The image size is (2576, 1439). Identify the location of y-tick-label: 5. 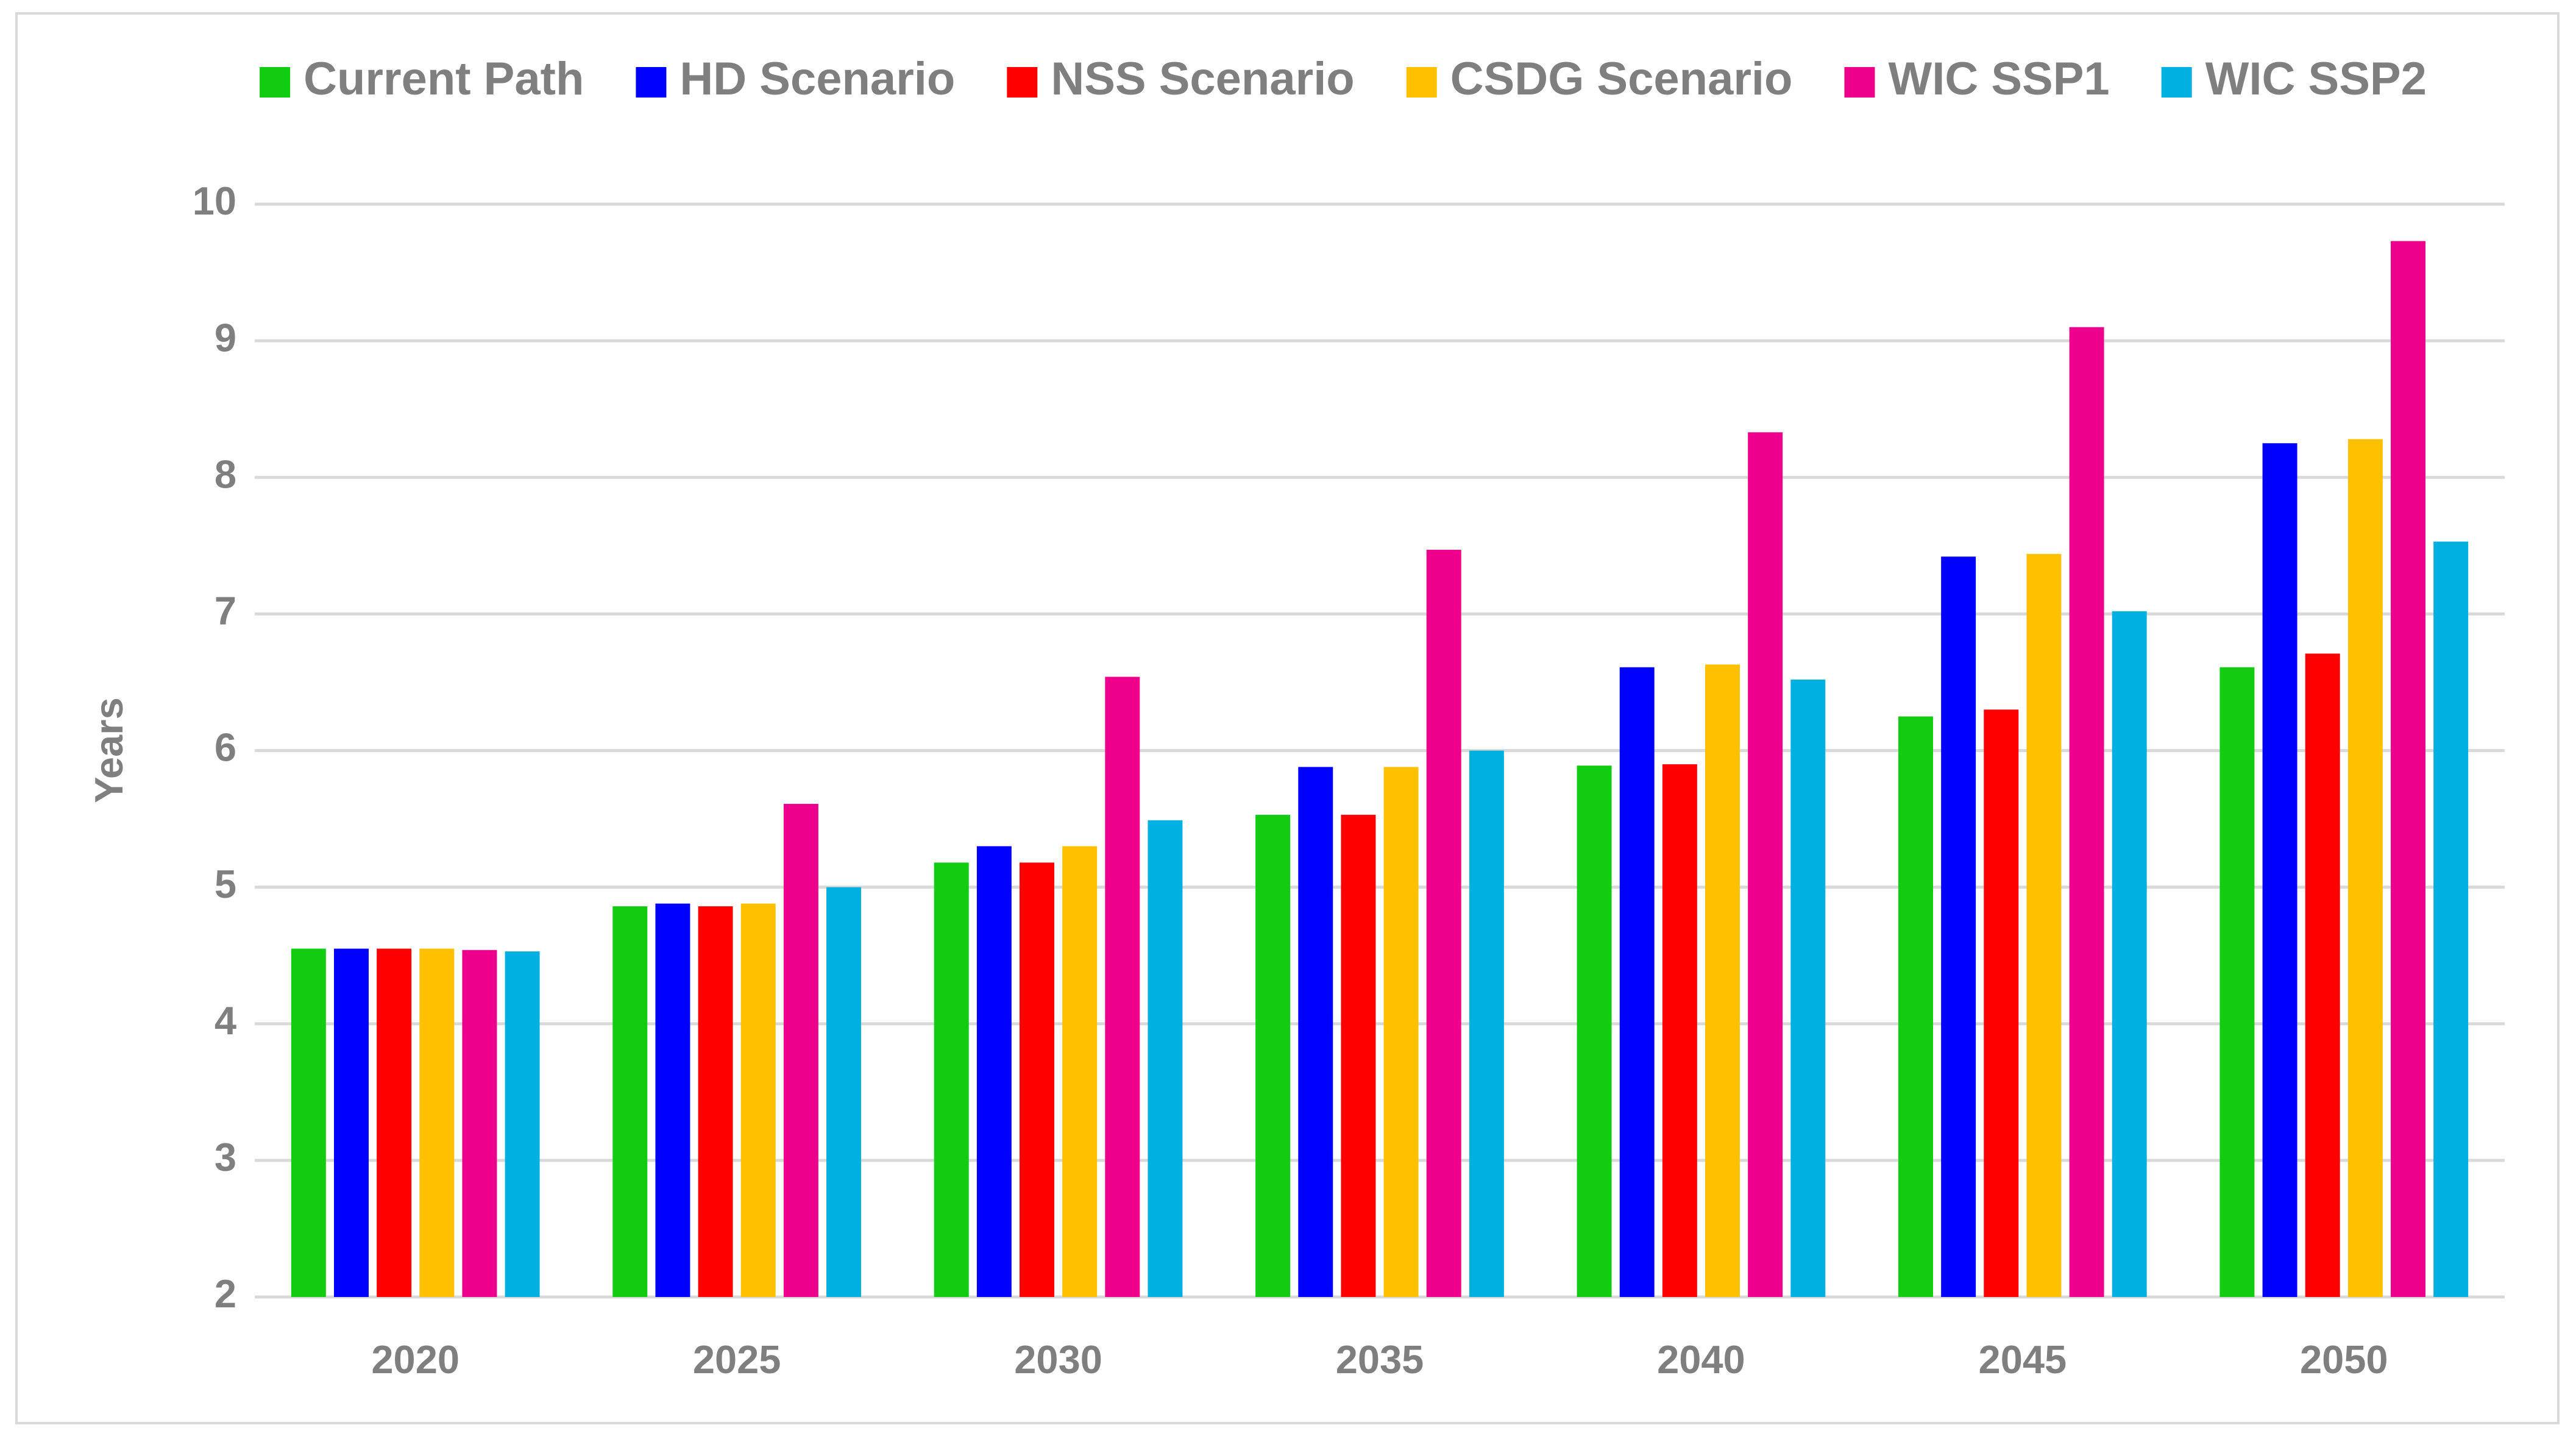
(226, 884).